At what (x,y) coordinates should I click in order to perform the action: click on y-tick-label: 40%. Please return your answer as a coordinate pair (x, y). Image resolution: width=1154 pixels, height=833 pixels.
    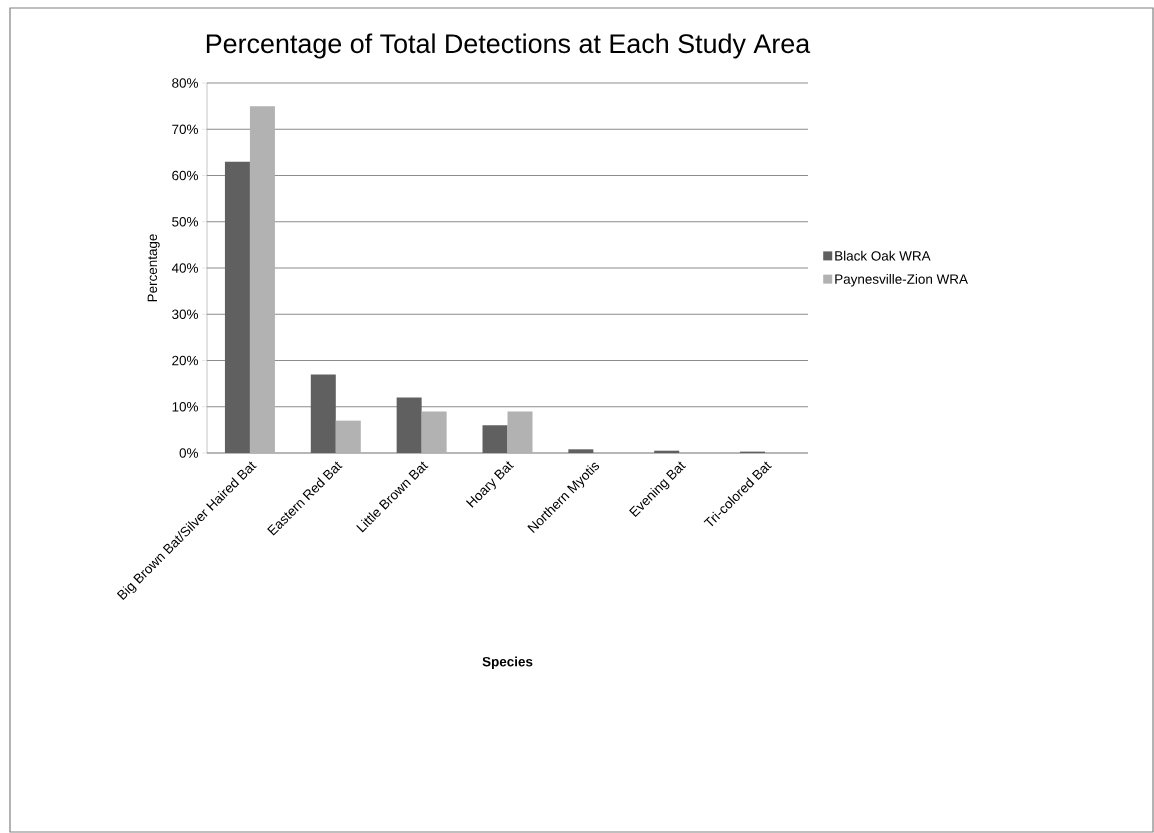
    Looking at the image, I should click on (184, 268).